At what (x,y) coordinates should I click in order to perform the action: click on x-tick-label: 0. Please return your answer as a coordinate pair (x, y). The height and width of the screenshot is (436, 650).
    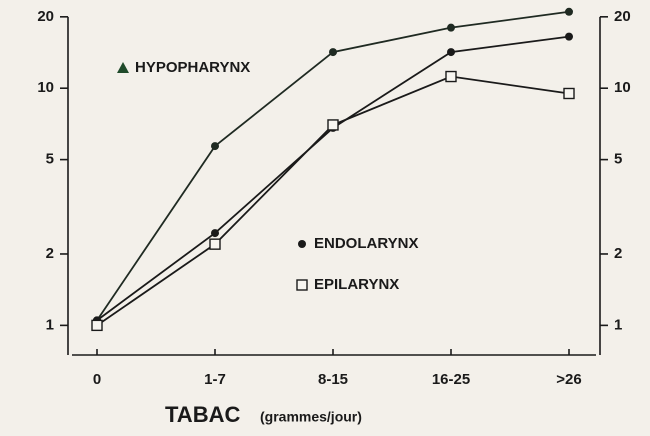
    Looking at the image, I should click on (97, 379).